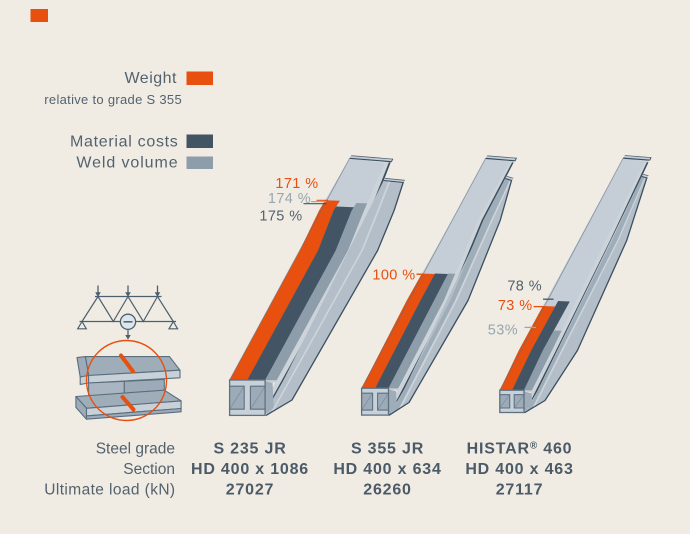 The image size is (690, 534). I want to click on svg-text: Weight, so click(150, 78).